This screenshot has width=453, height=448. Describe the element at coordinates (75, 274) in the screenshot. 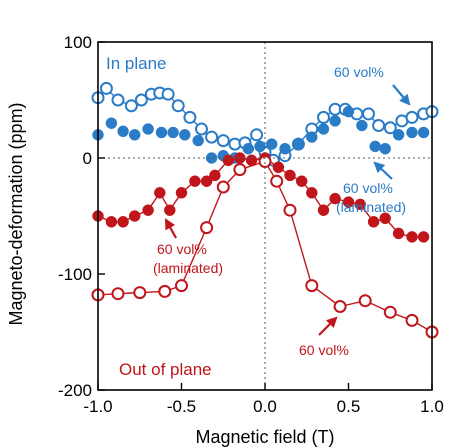

I see `y-tick-label: -100` at that location.